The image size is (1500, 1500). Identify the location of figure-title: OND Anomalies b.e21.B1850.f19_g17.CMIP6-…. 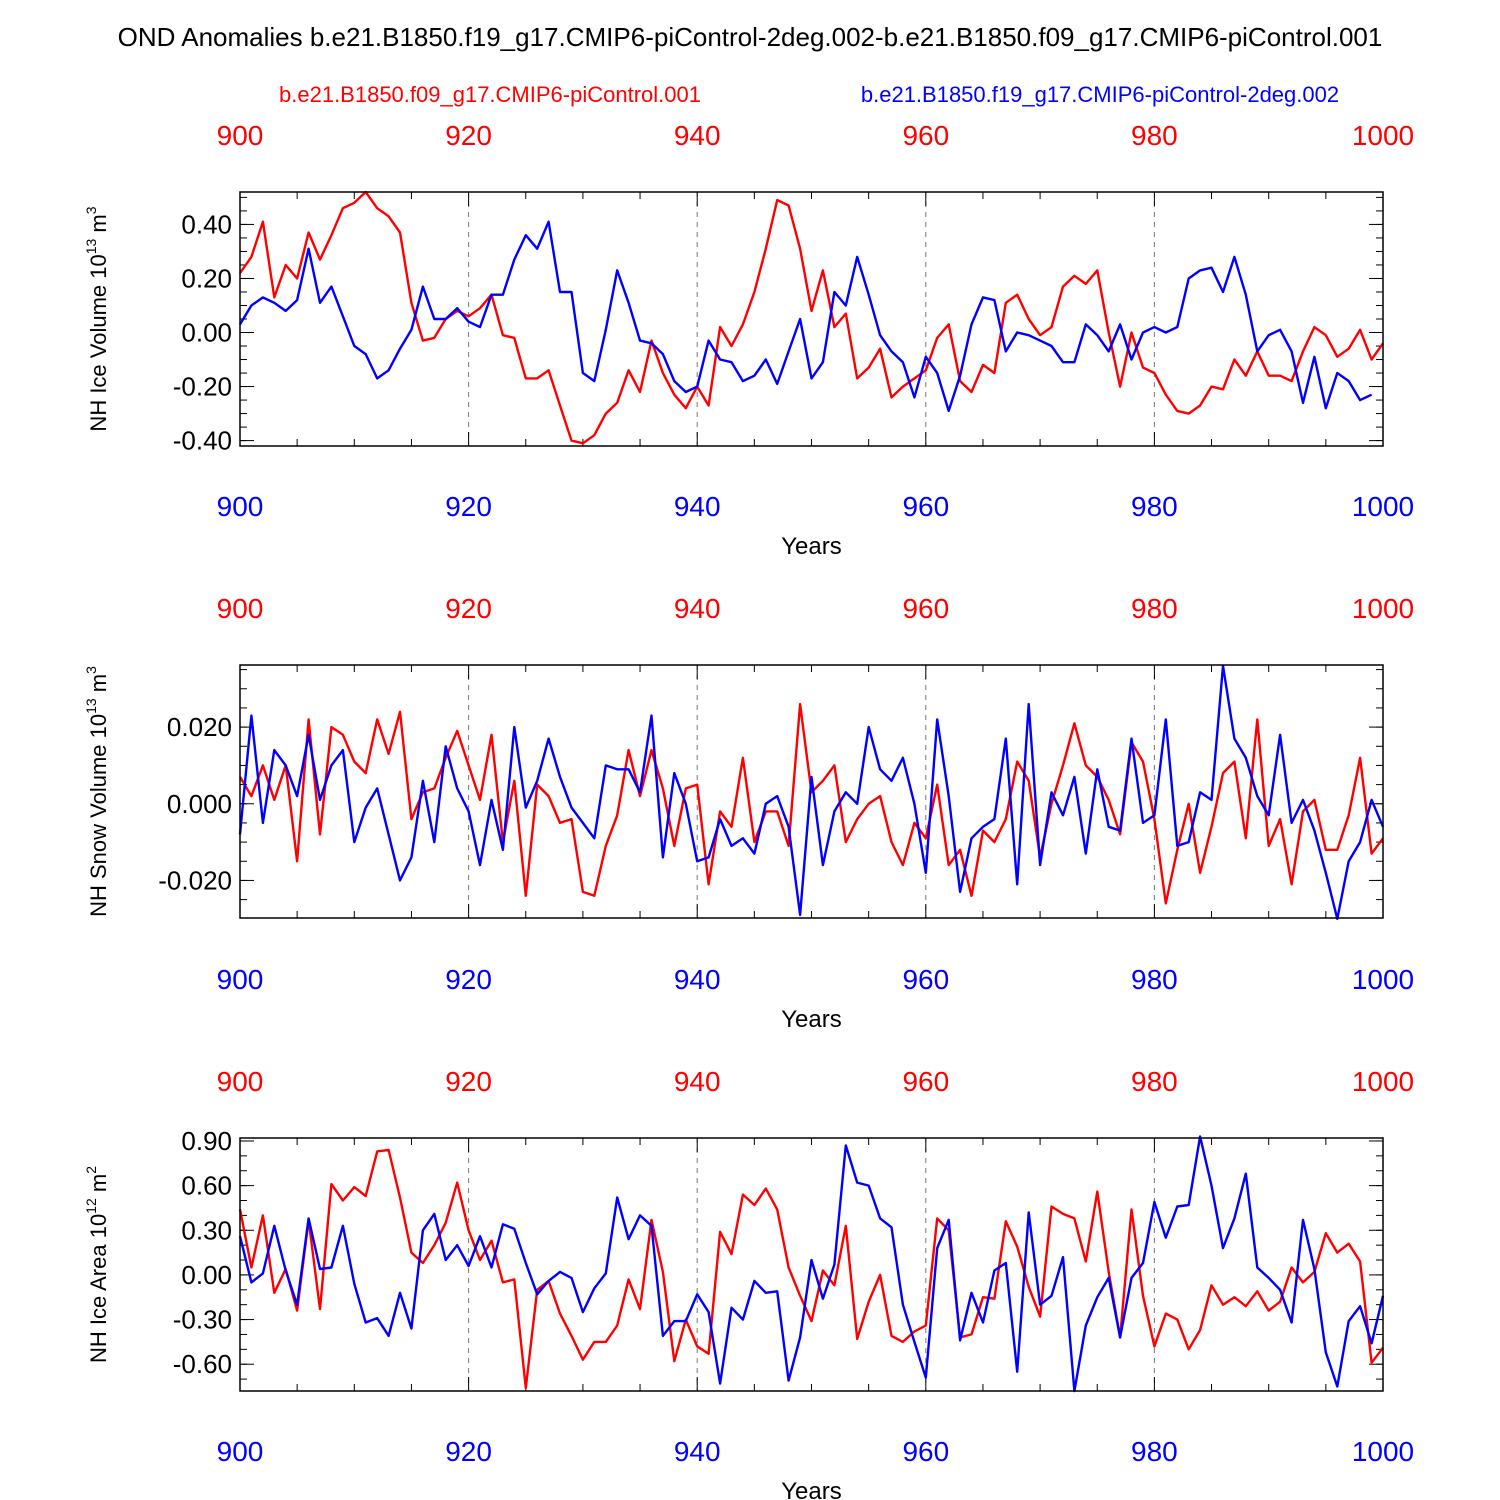
(750, 37).